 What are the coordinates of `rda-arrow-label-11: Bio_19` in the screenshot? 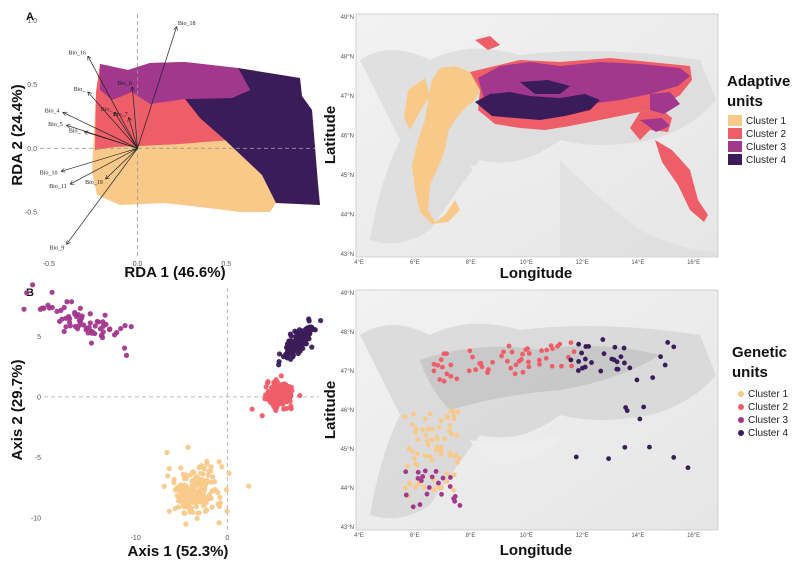 It's located at (94, 183).